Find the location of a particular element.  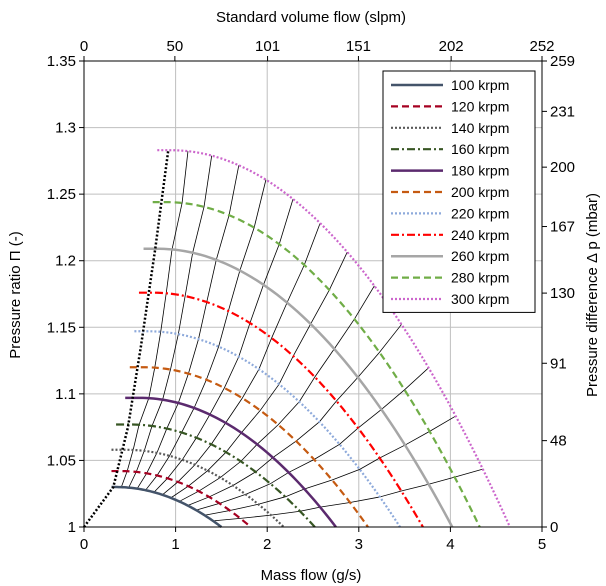

x-tick-label: 2 is located at coordinates (267, 544).